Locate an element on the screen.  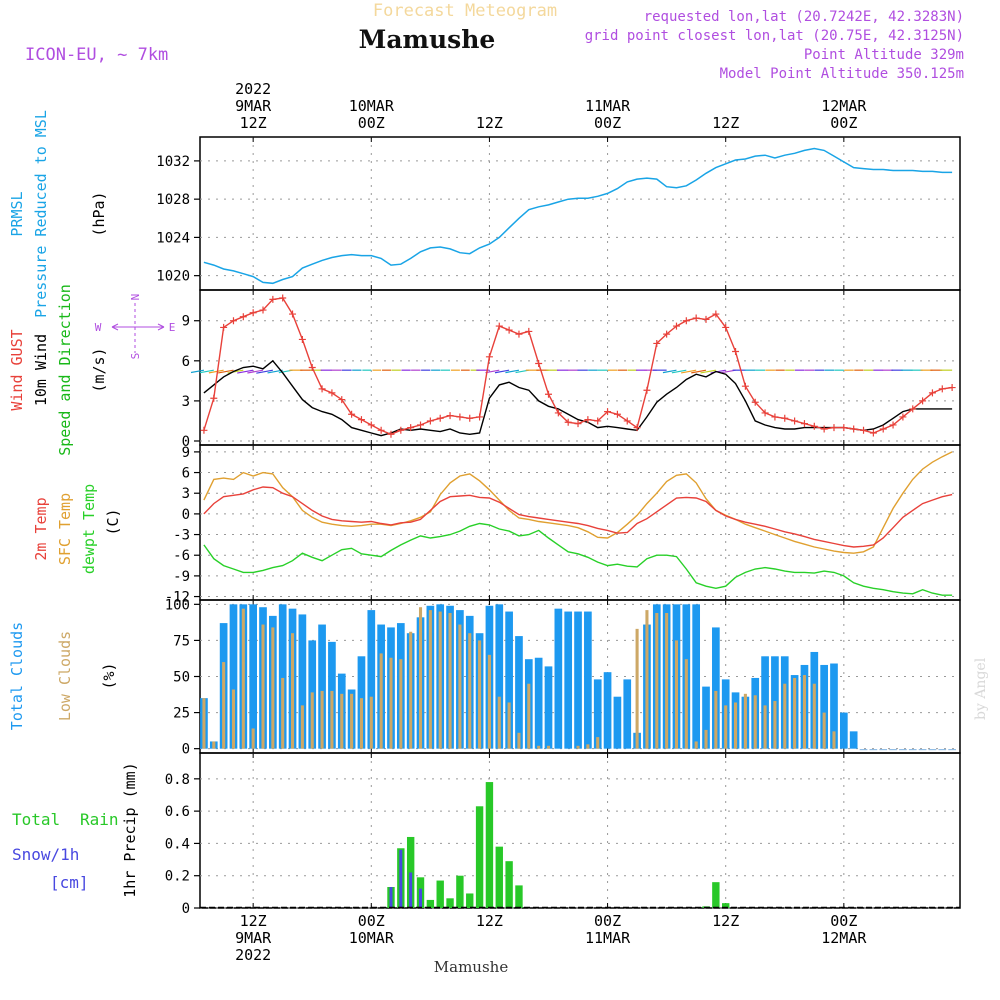
temp-label-sfc: SFC Temp is located at coordinates (65, 529).